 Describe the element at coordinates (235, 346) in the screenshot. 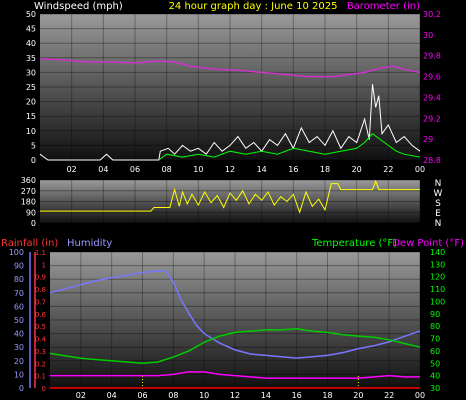

I see `temperature-line` at that location.